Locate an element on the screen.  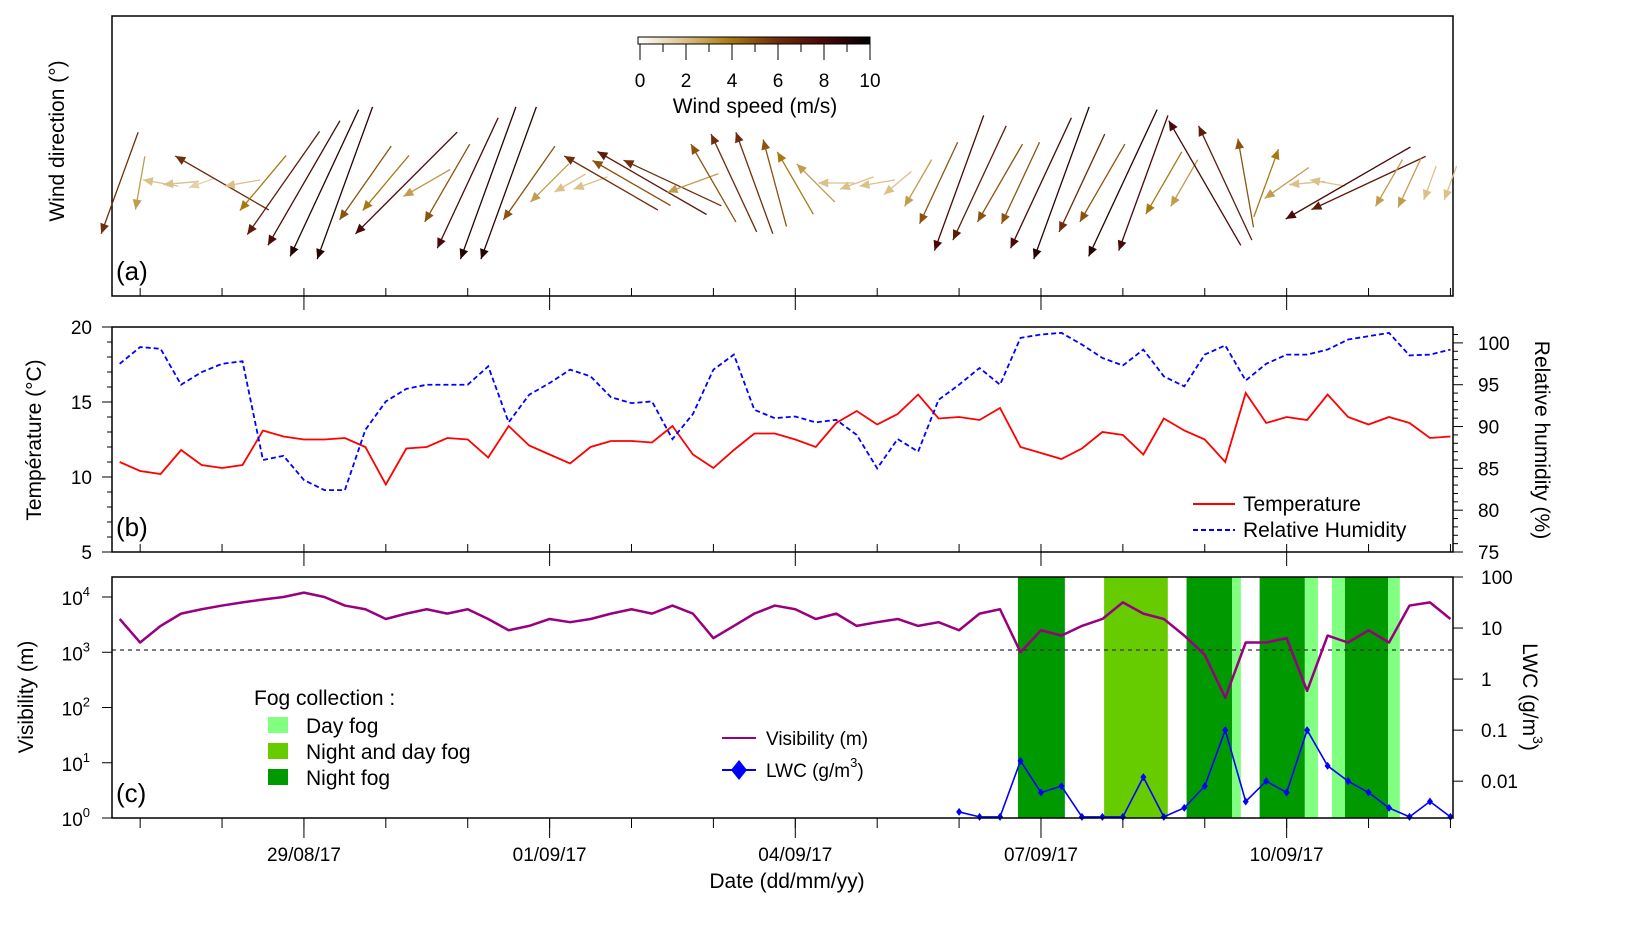
y-right-tick-label: 100 is located at coordinates (1494, 344).